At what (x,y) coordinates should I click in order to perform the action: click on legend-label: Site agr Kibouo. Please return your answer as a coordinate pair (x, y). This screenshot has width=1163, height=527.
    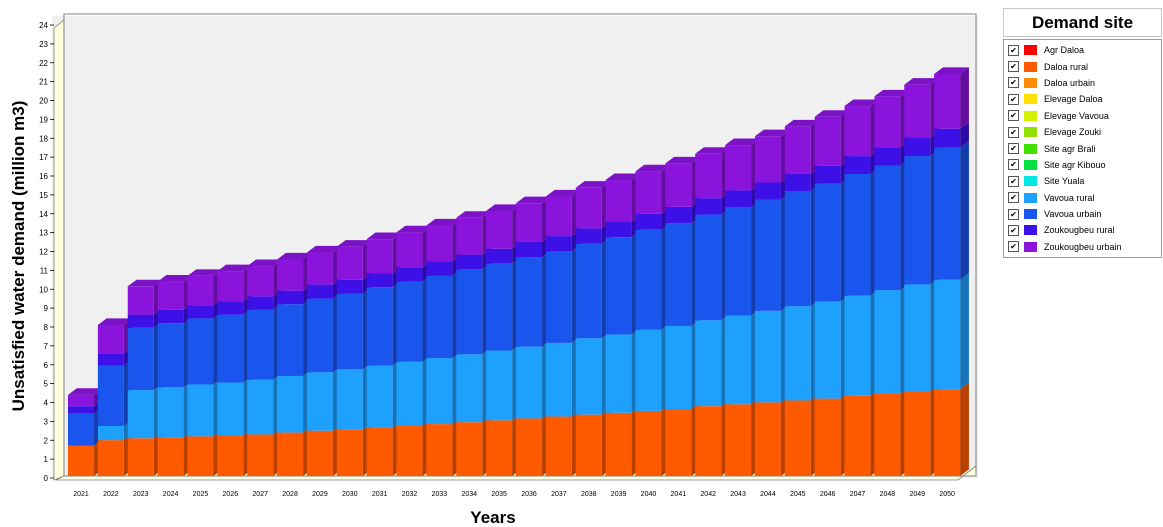
    Looking at the image, I should click on (1075, 164).